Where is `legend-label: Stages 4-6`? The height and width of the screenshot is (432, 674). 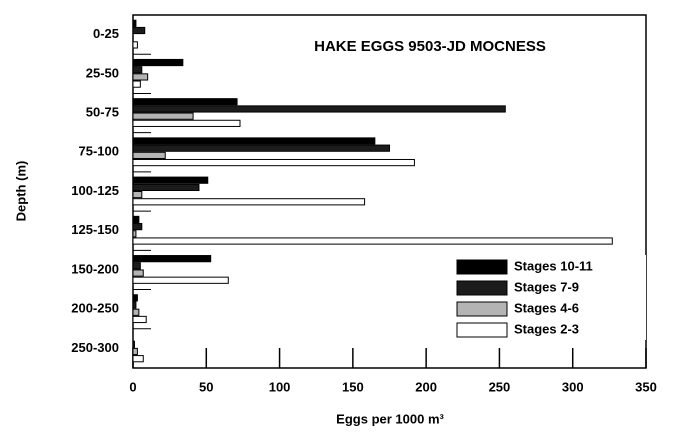
legend-label: Stages 4-6 is located at coordinates (546, 307).